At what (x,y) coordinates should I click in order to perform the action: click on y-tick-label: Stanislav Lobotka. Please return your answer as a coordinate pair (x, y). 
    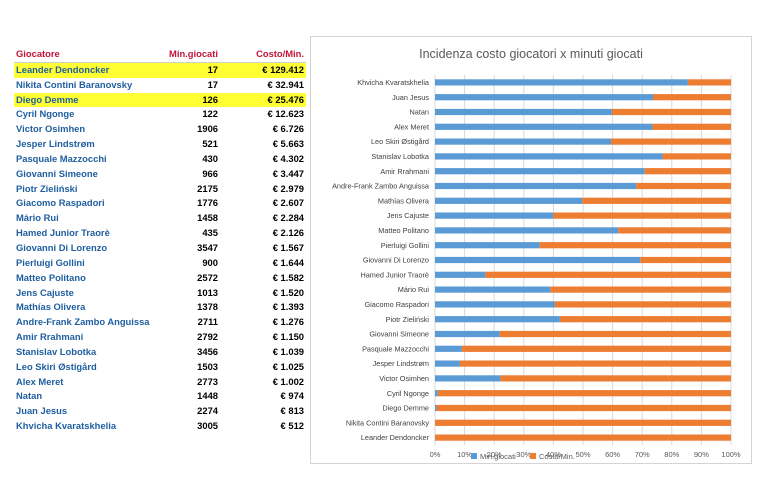
    Looking at the image, I should click on (400, 156).